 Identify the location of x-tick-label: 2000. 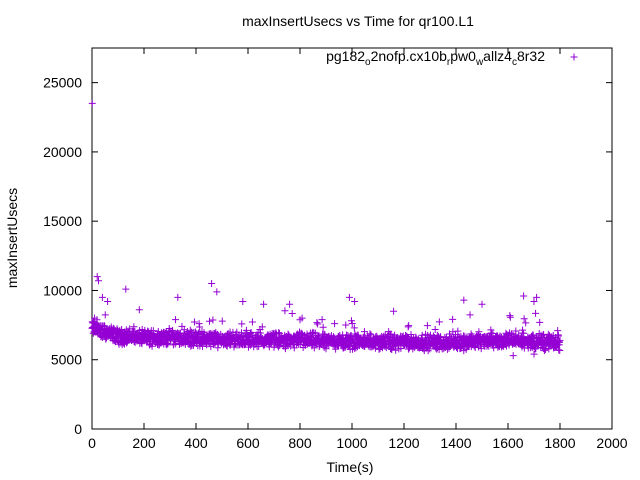
(611, 443).